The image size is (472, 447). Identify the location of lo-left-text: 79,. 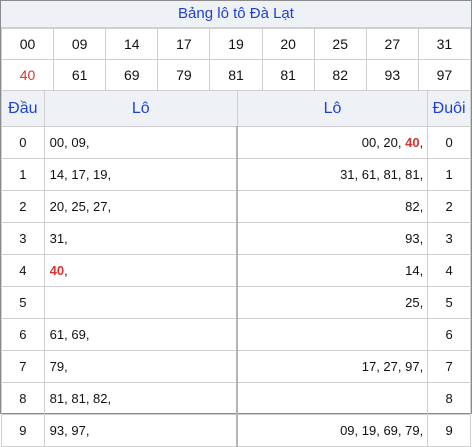
(58, 366).